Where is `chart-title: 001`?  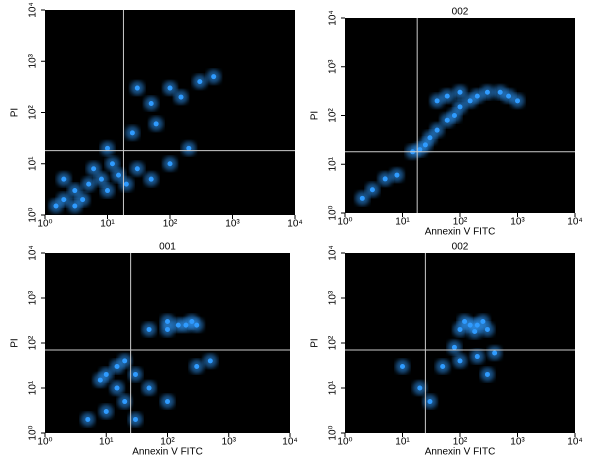 chart-title: 001 is located at coordinates (167, 247).